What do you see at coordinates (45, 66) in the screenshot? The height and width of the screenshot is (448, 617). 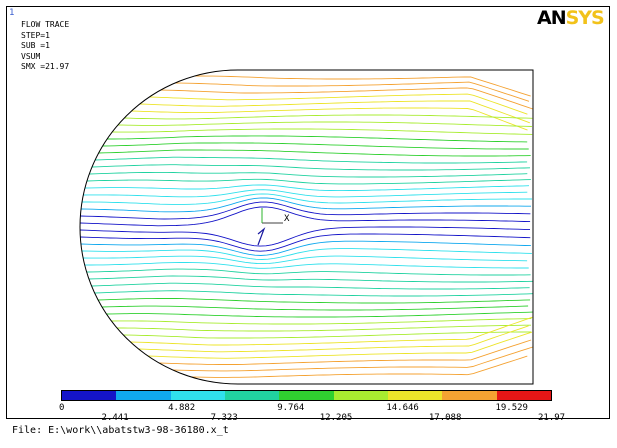 I see `smx-label: SMX =21.97` at bounding box center [45, 66].